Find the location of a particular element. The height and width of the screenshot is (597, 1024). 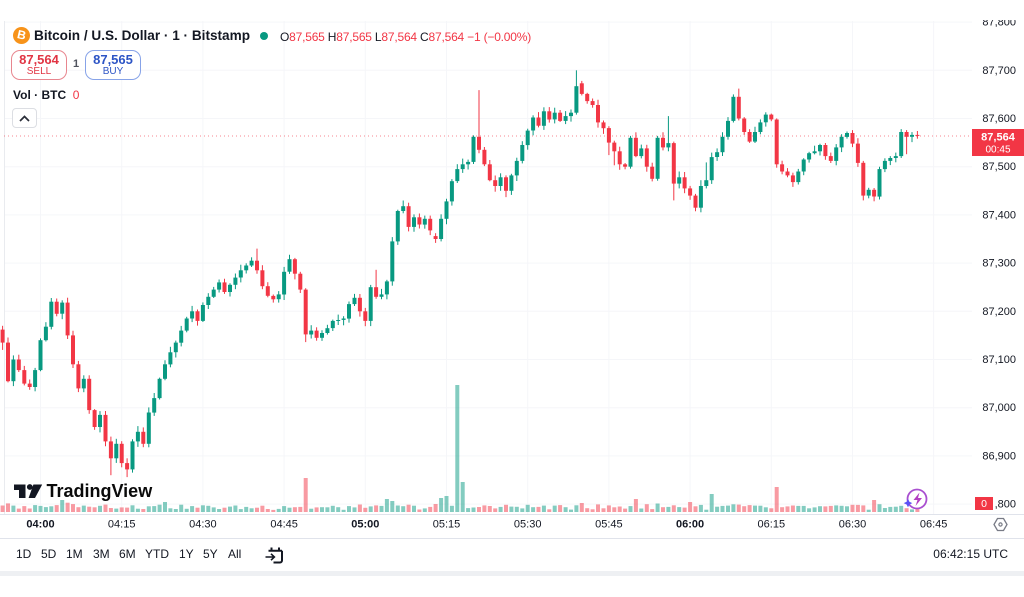

svg-text: 06:45 is located at coordinates (934, 525).